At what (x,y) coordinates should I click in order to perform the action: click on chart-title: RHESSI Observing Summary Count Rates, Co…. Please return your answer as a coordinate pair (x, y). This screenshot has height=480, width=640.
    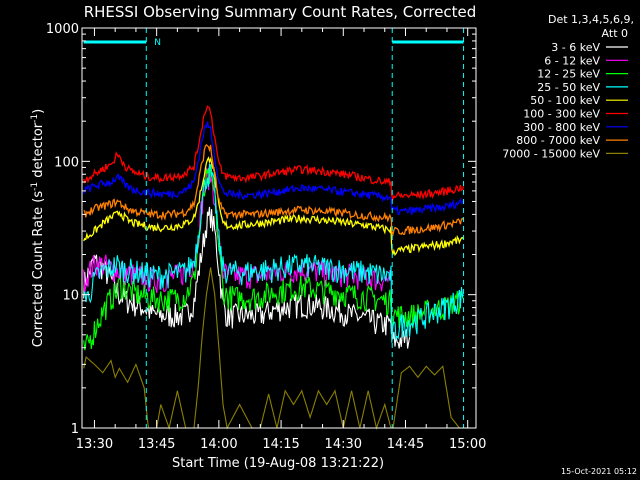
    Looking at the image, I should click on (280, 12).